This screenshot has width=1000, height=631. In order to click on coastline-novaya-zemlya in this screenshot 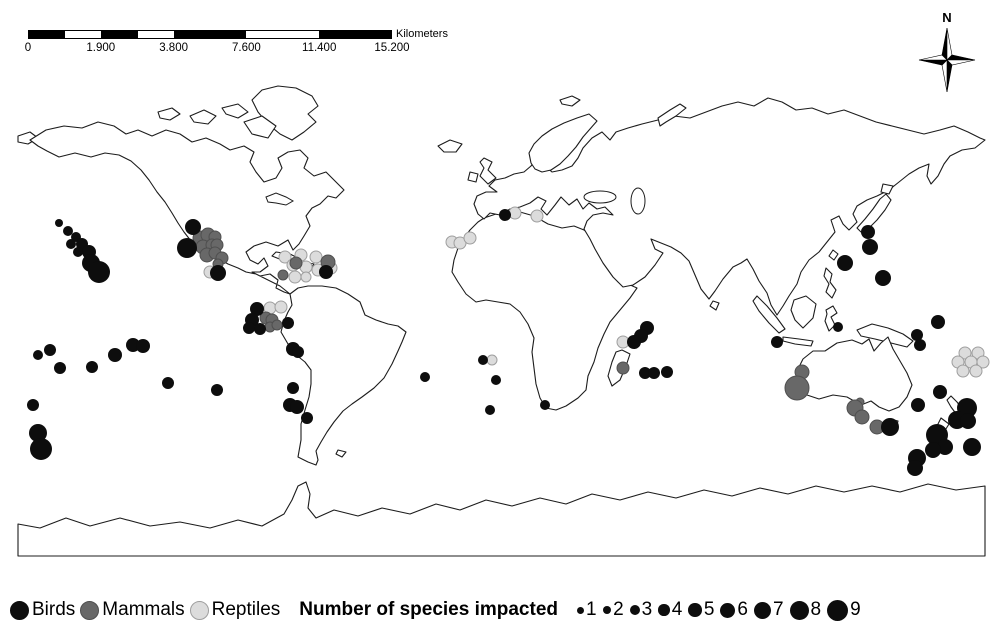, I will do `click(672, 115)`.